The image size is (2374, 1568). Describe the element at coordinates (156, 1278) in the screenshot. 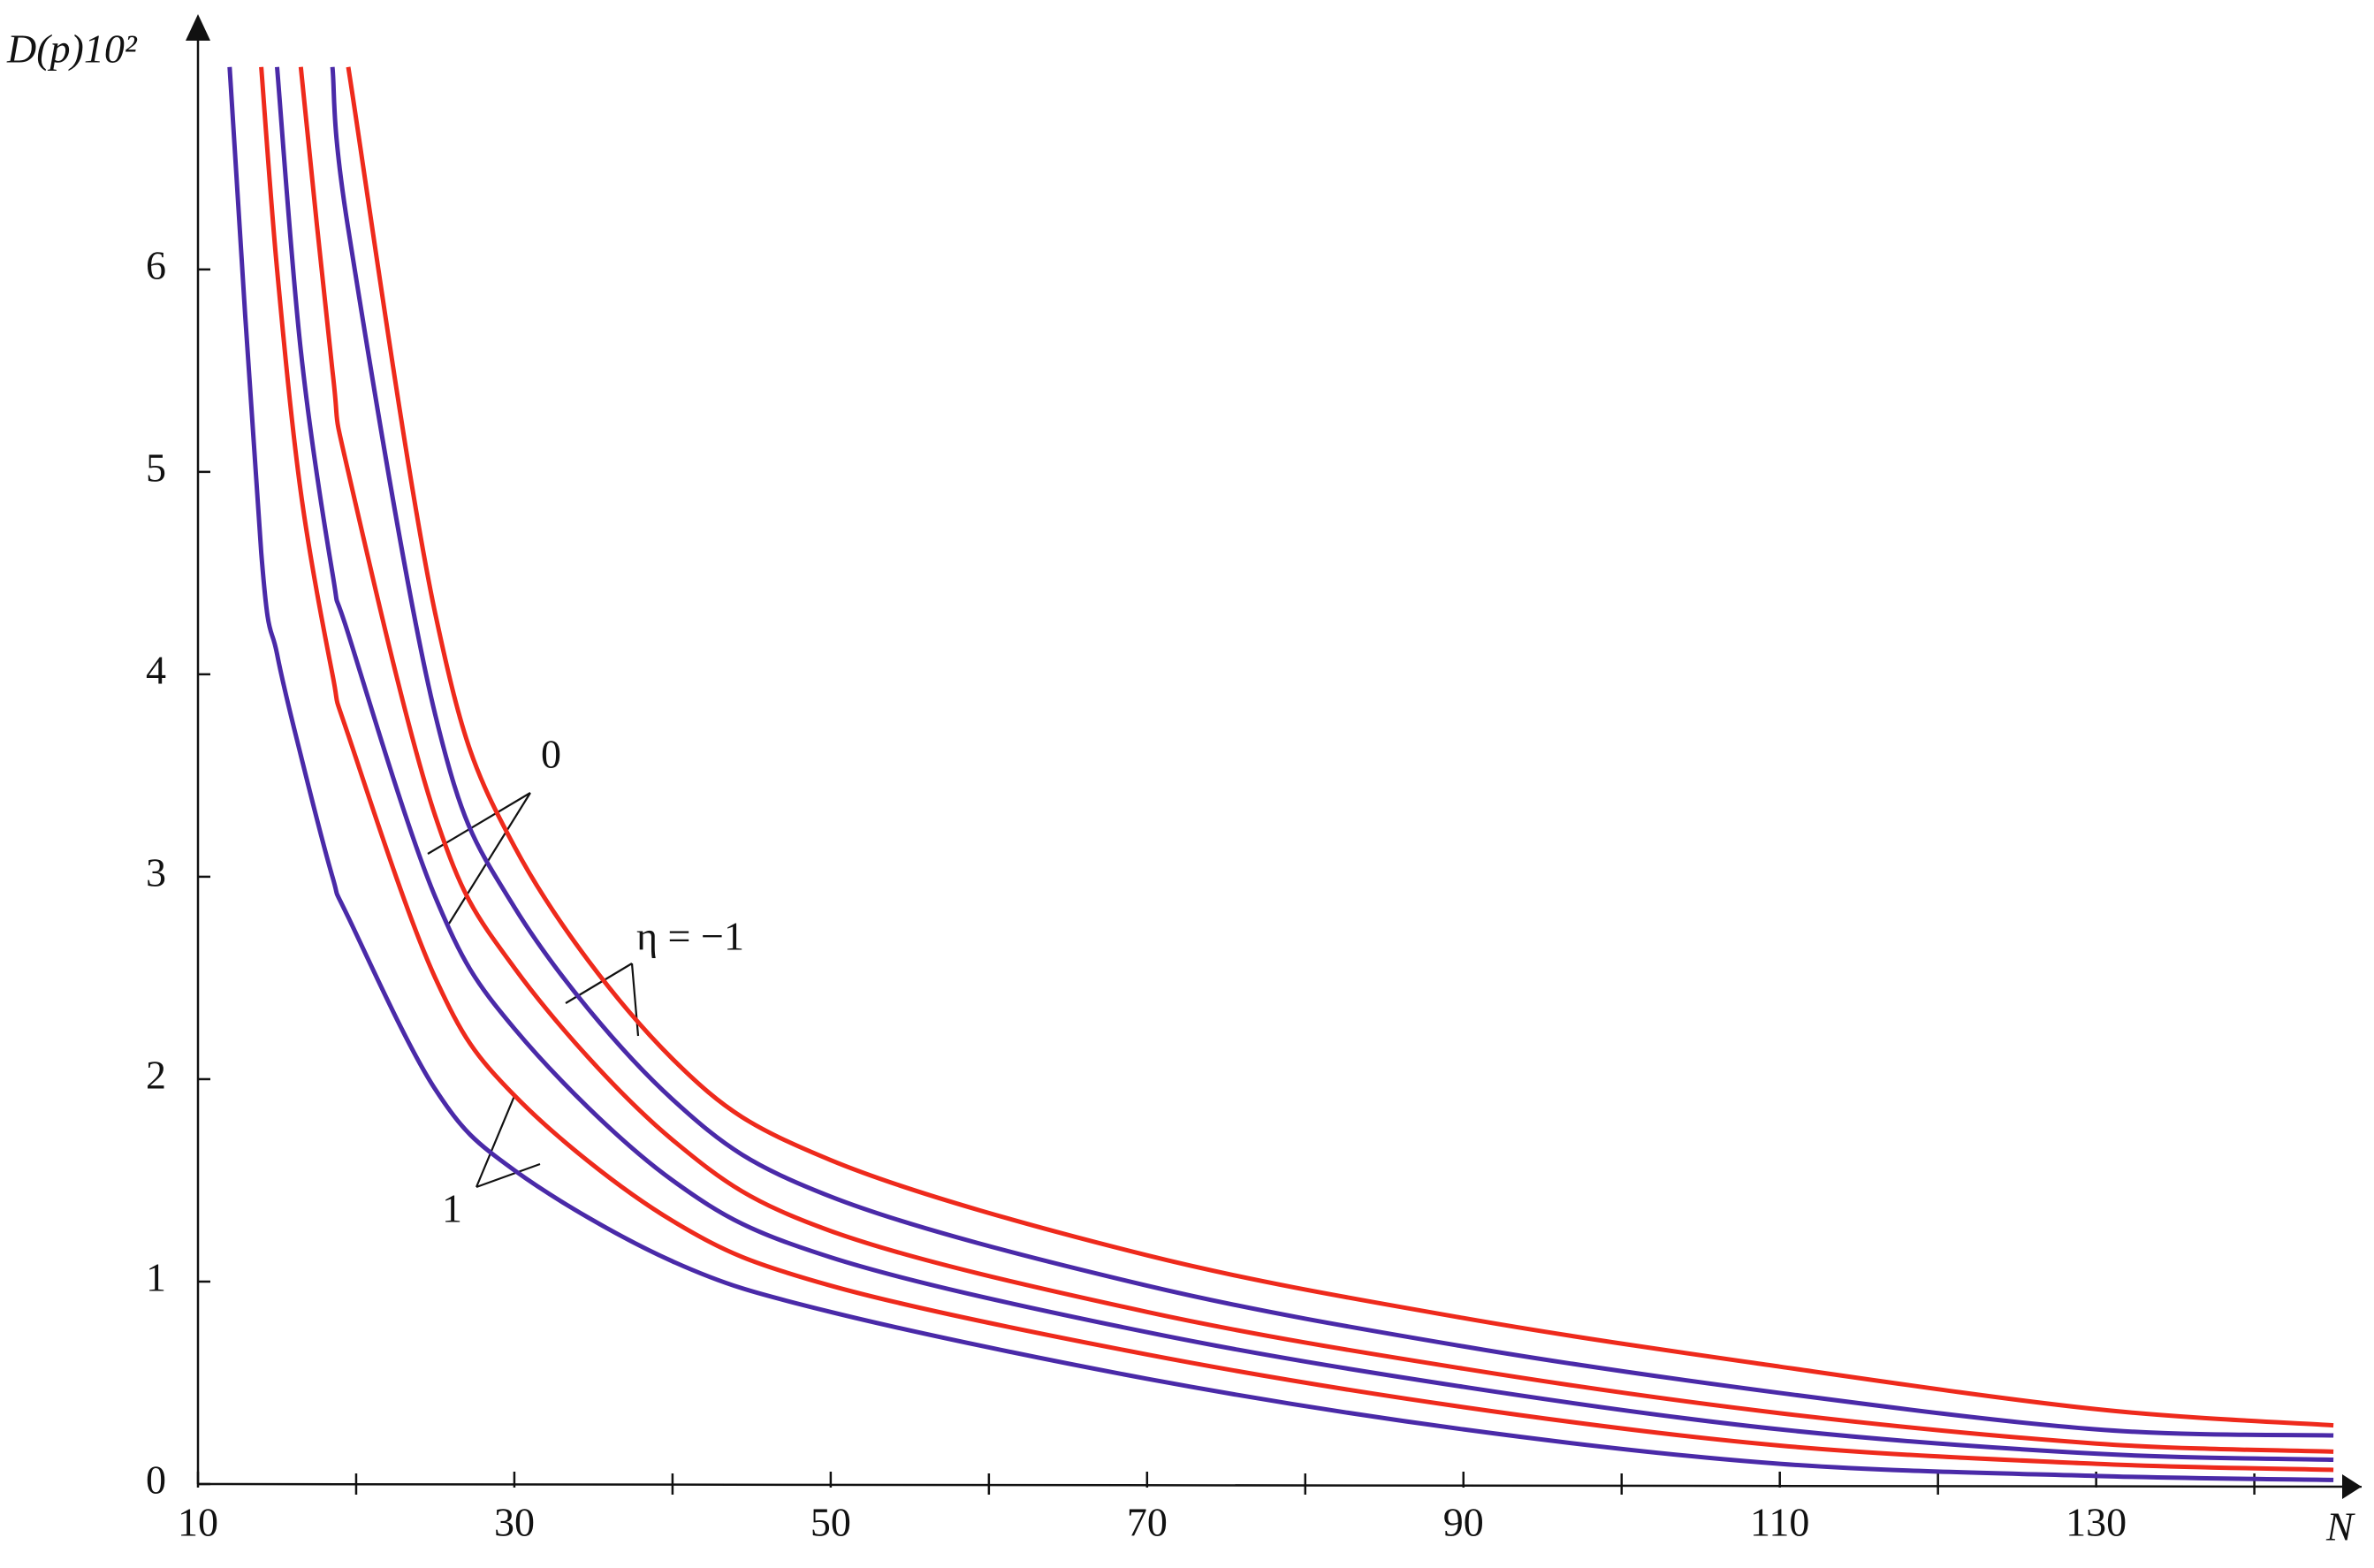

I see `y-tick-label: 1` at that location.